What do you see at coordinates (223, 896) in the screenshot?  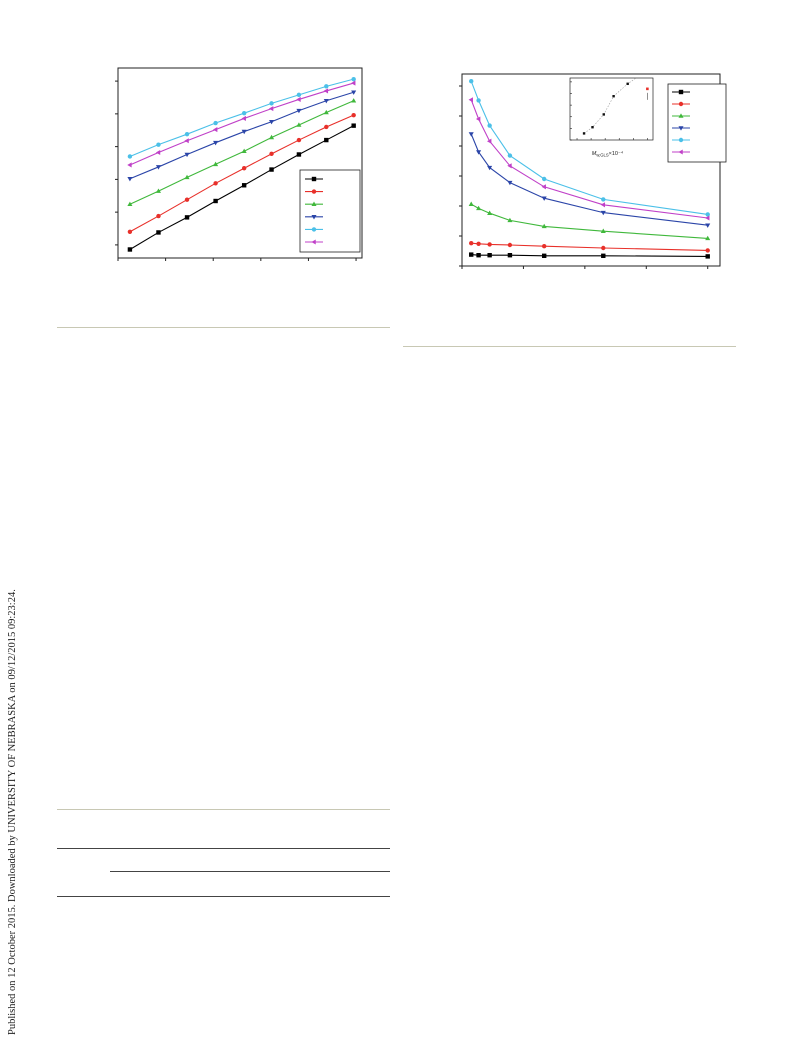 I see `table-body-rule` at bounding box center [223, 896].